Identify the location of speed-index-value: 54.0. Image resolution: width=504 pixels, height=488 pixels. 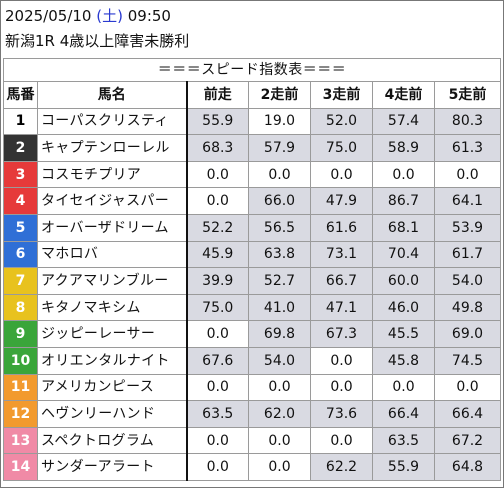
(279, 360).